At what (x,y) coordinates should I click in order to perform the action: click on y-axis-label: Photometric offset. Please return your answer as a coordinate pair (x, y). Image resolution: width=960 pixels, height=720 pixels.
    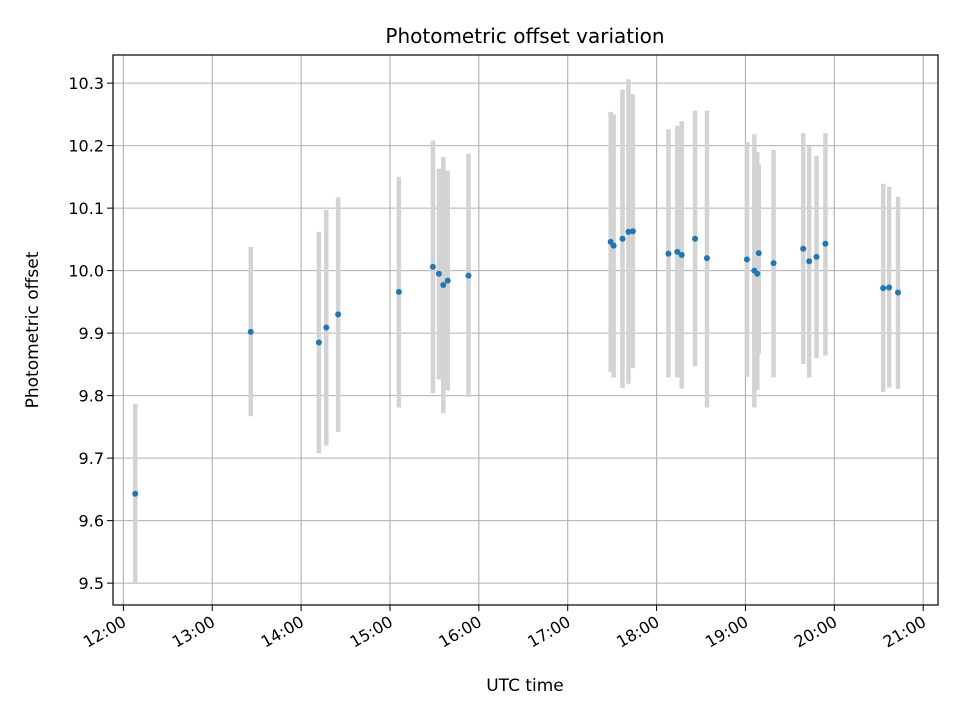
    Looking at the image, I should click on (33, 329).